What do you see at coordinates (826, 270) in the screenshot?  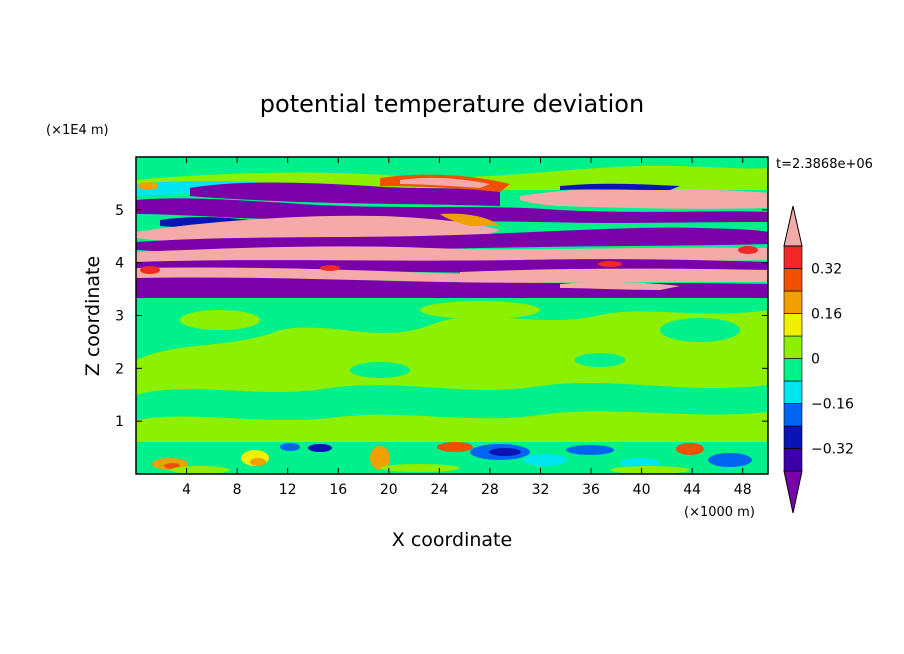 I see `colorbar-label: 0.32` at bounding box center [826, 270].